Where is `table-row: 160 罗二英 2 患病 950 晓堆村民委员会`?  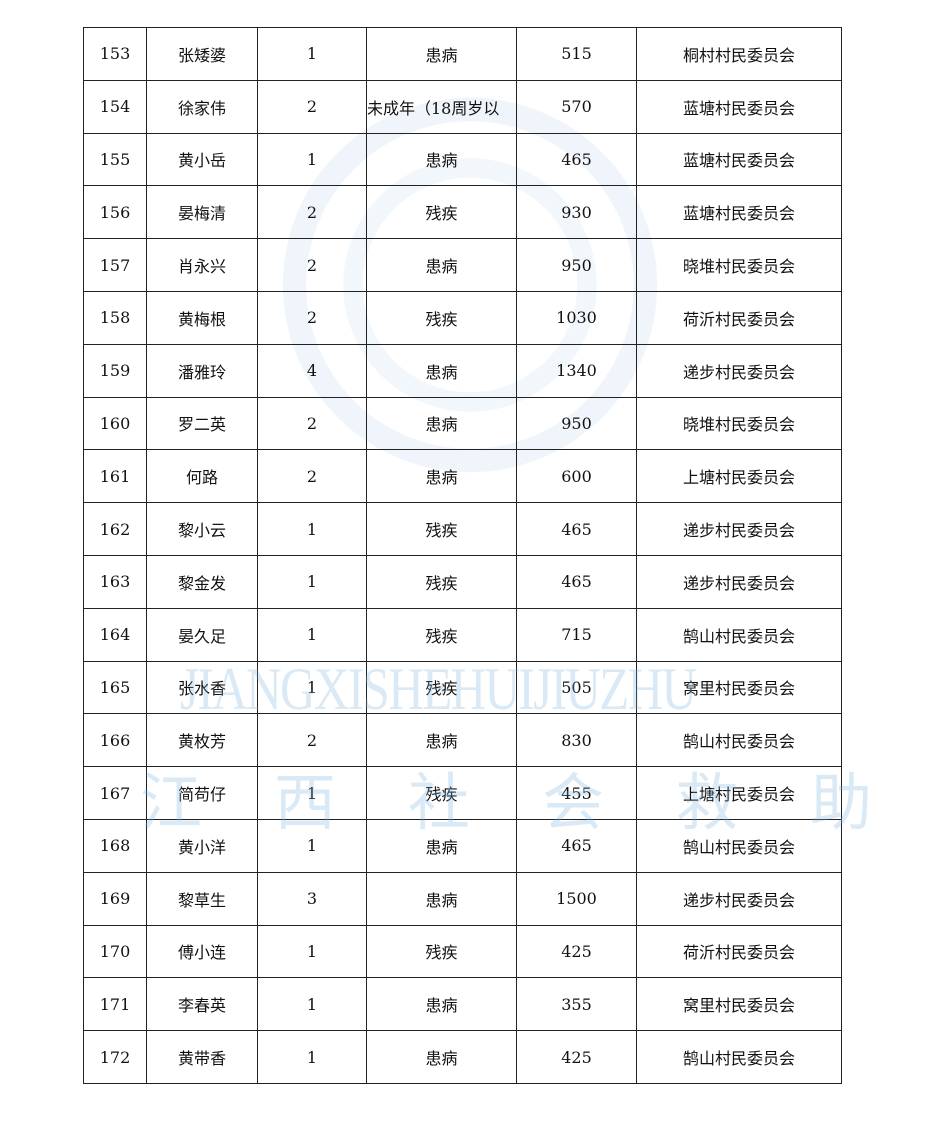
table-row: 160 罗二英 2 患病 950 晓堆村民委员会 is located at coordinates (462, 423).